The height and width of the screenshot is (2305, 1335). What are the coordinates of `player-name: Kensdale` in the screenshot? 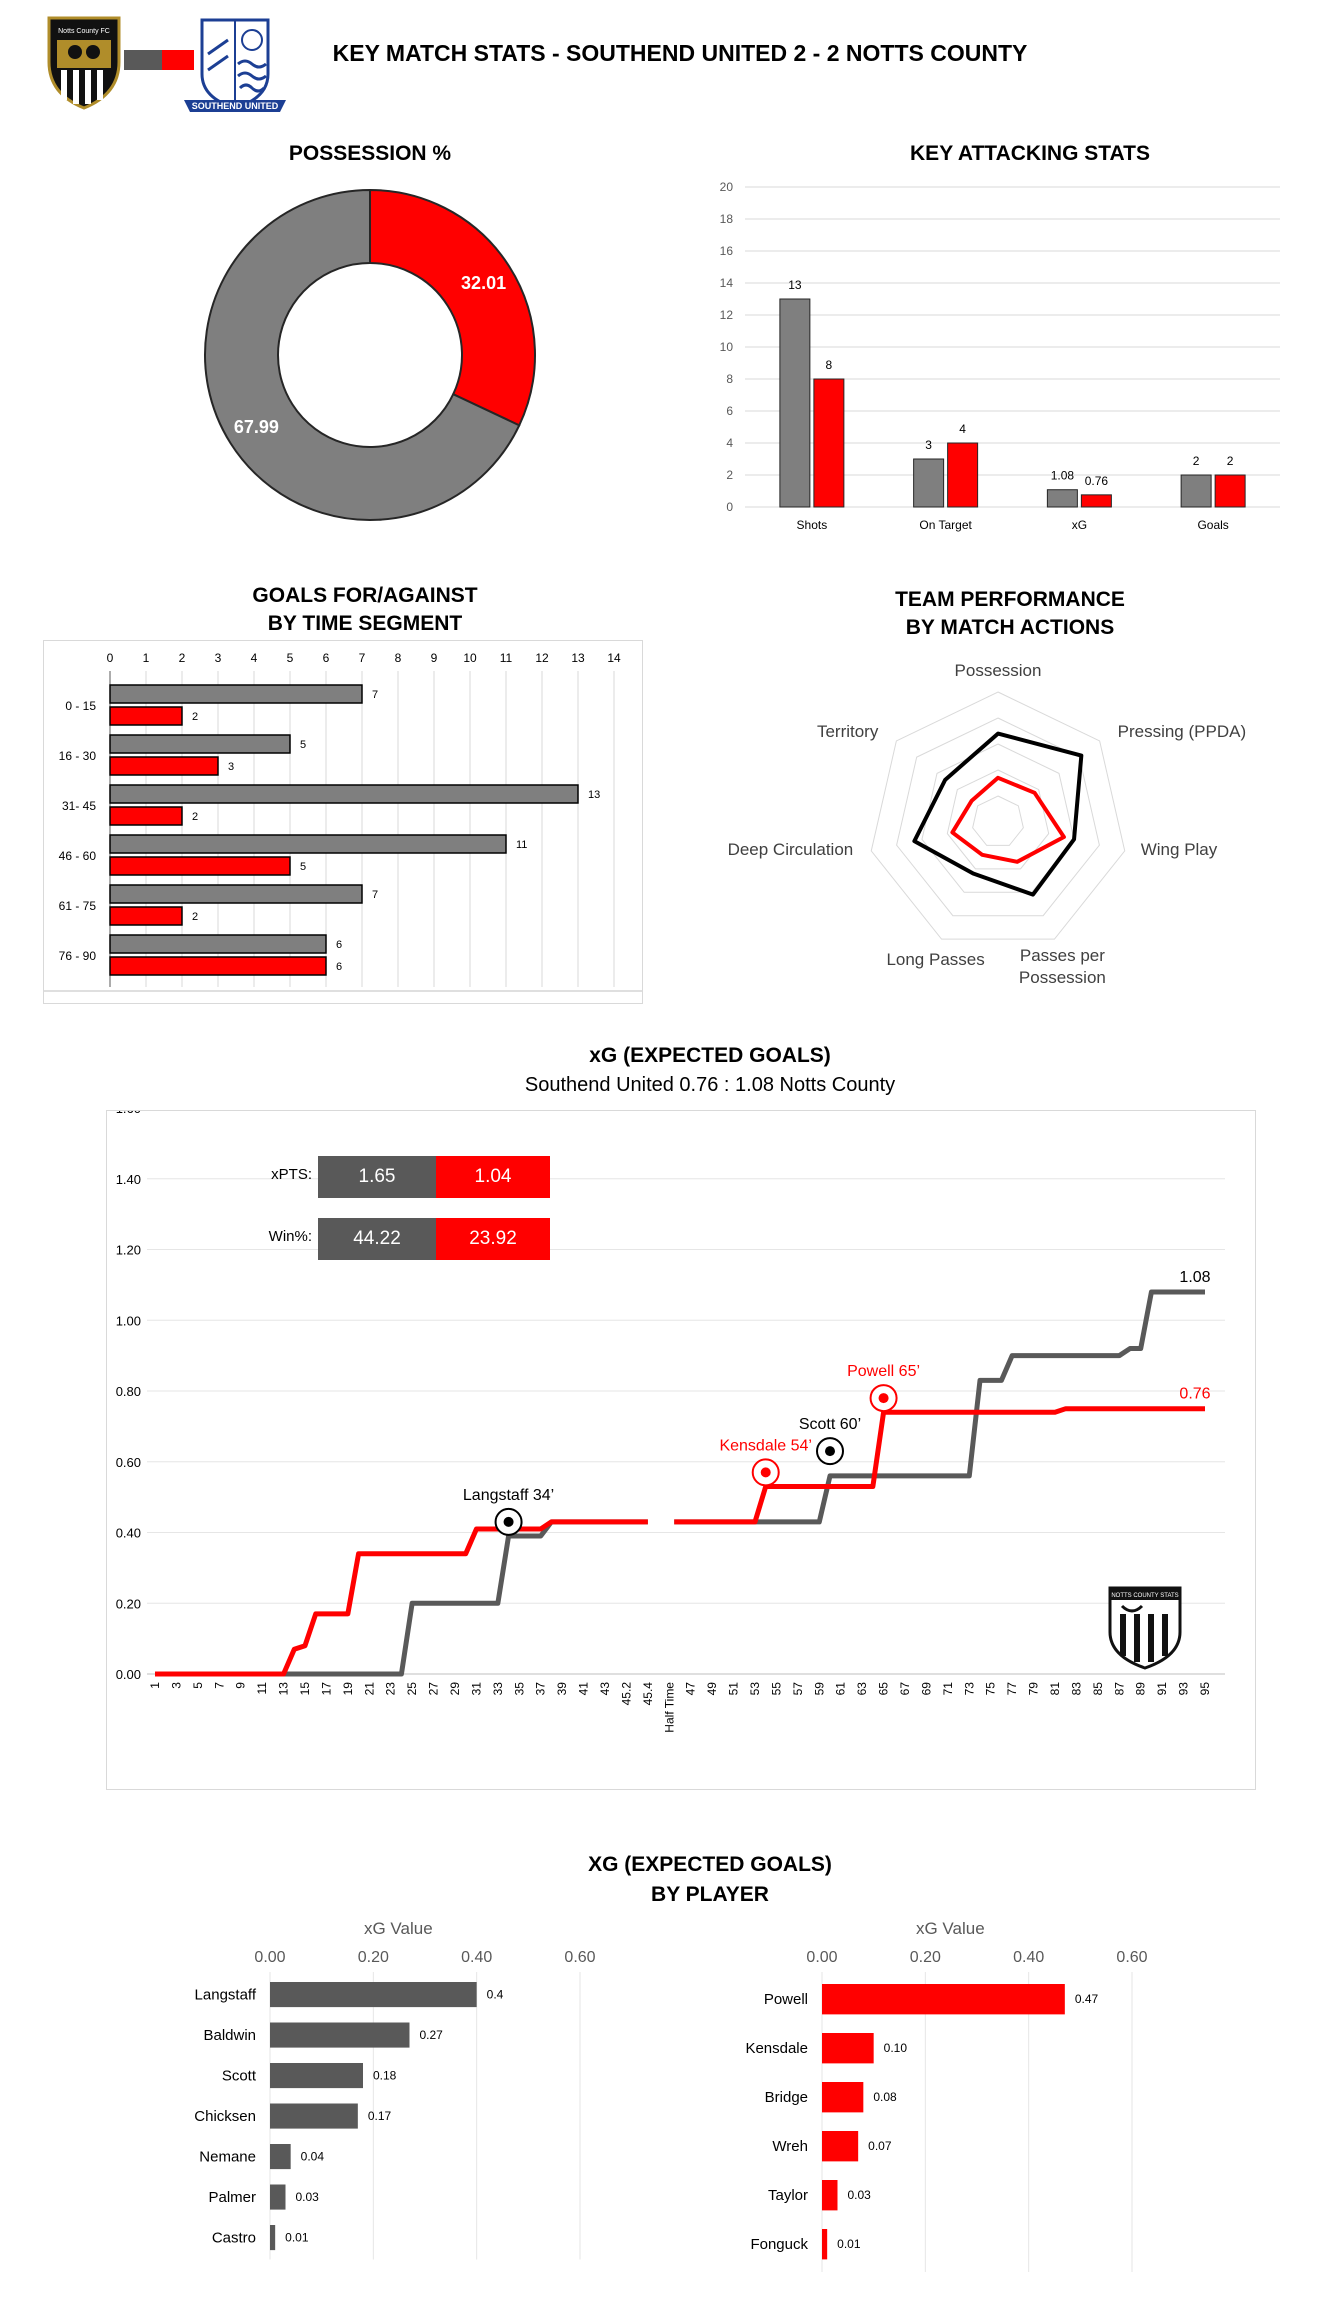 It's located at (776, 2048).